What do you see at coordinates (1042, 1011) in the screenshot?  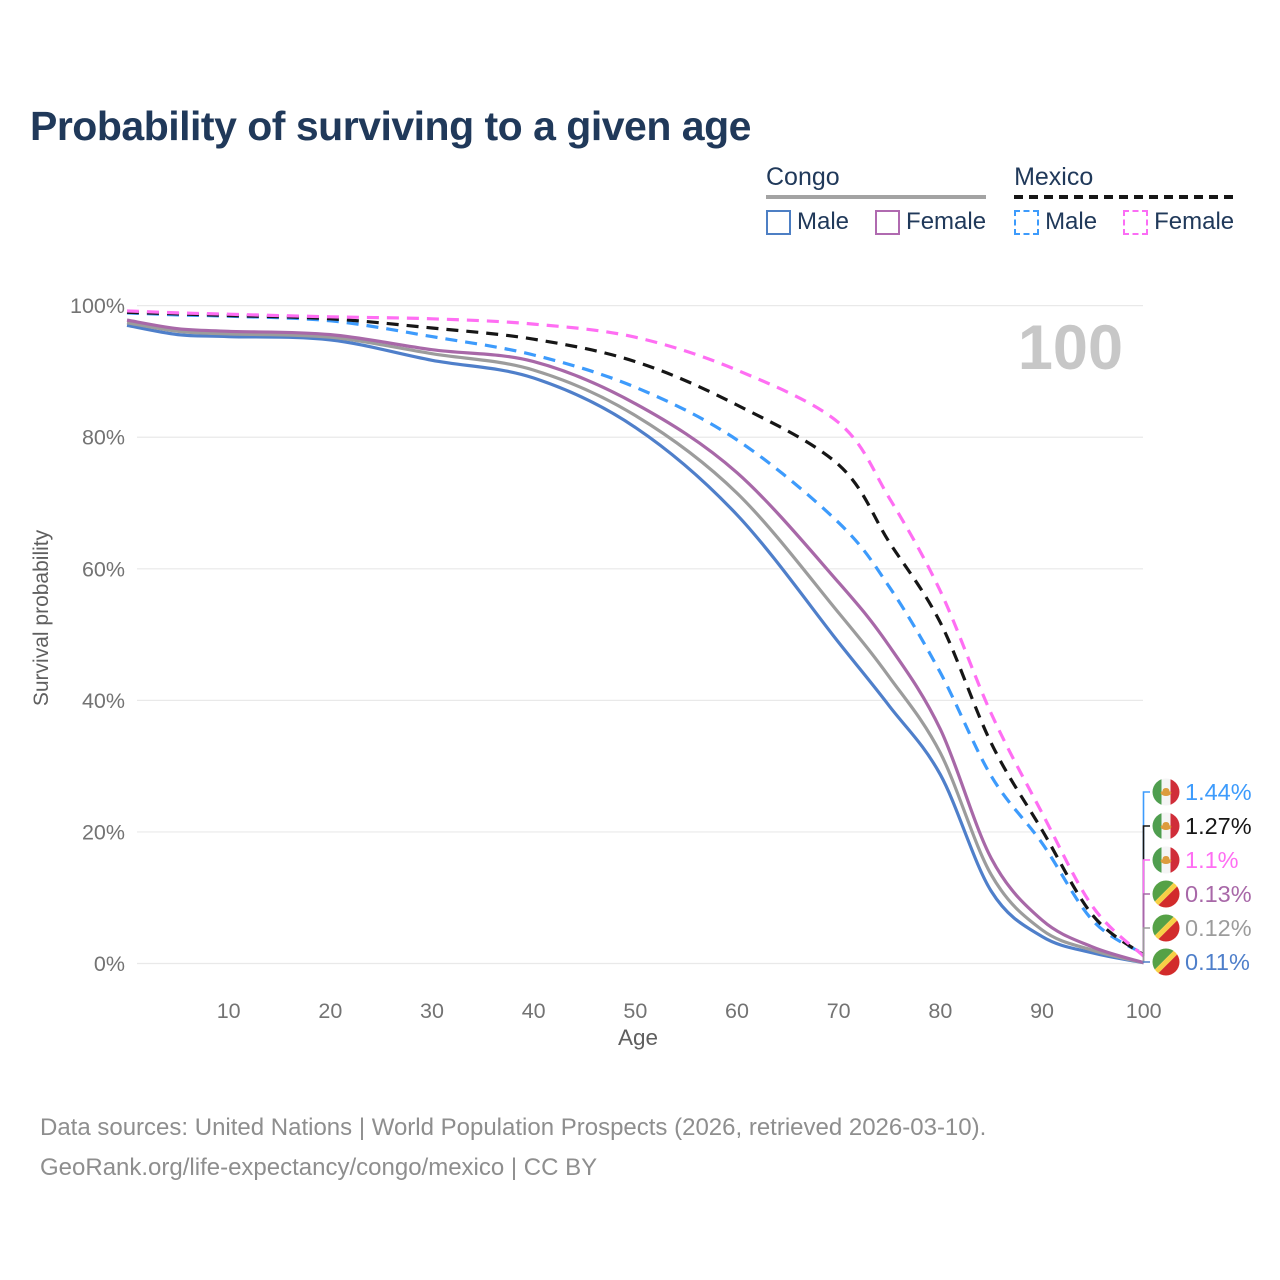 I see `x-tick-label: 90` at bounding box center [1042, 1011].